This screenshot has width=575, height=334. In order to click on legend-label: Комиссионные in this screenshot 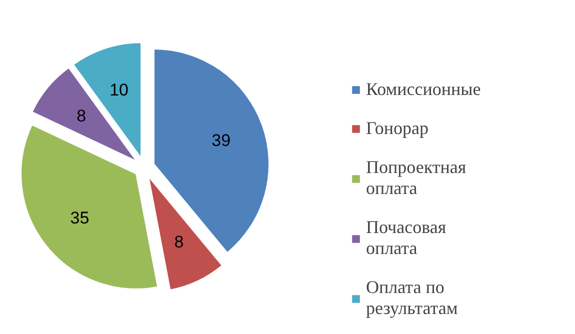, I will do `click(423, 89)`.